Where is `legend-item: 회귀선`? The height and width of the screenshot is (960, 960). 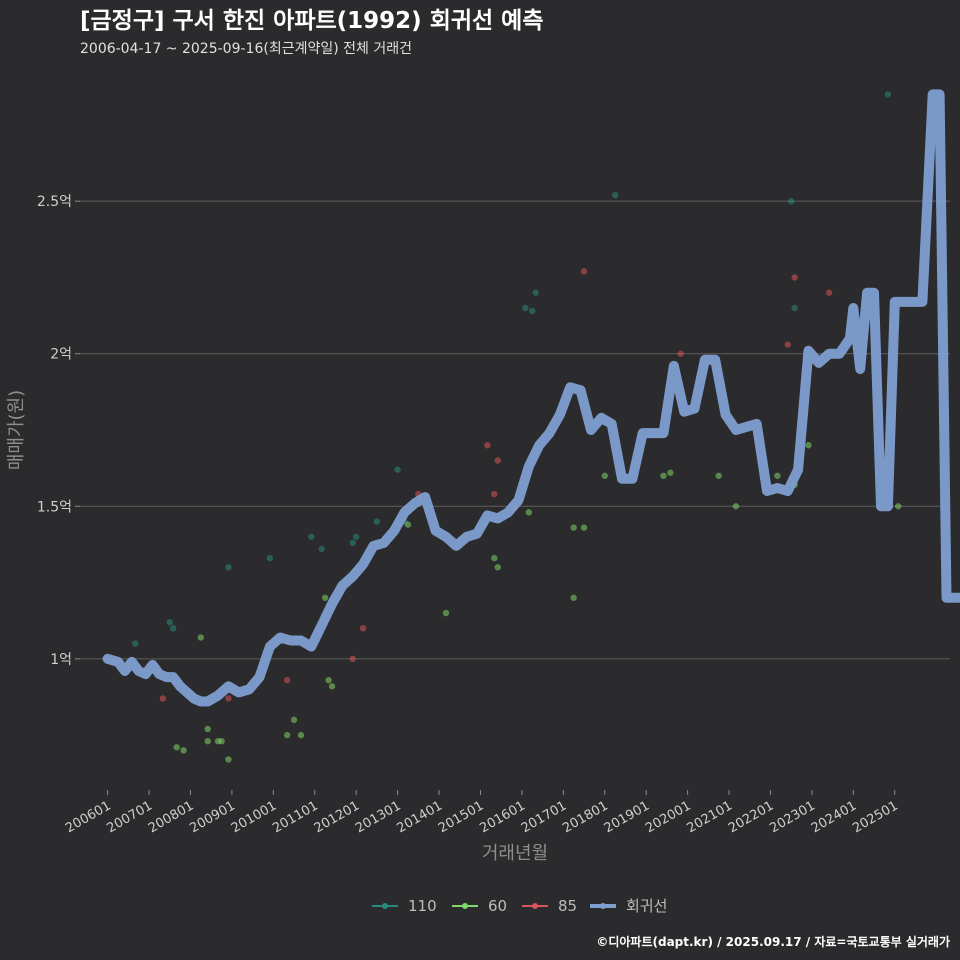
legend-item: 회귀선 is located at coordinates (628, 906).